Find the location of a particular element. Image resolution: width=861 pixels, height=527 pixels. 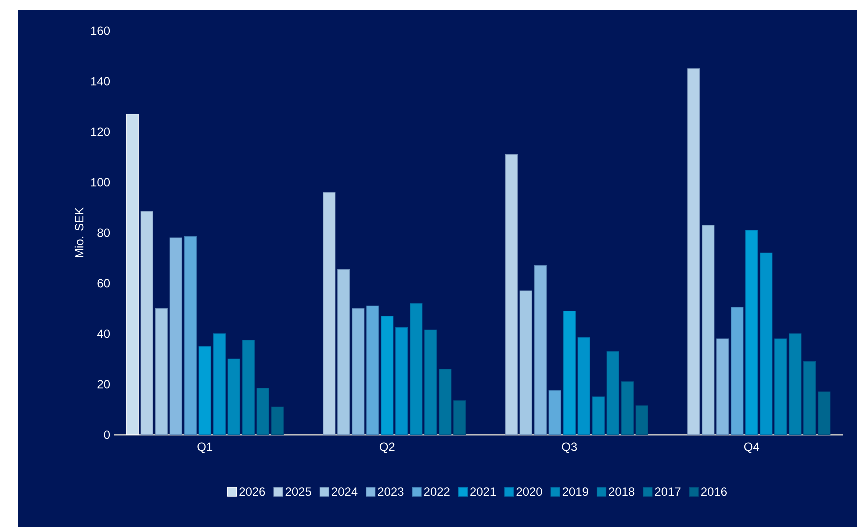

x-tick-label: Q2 is located at coordinates (387, 448).